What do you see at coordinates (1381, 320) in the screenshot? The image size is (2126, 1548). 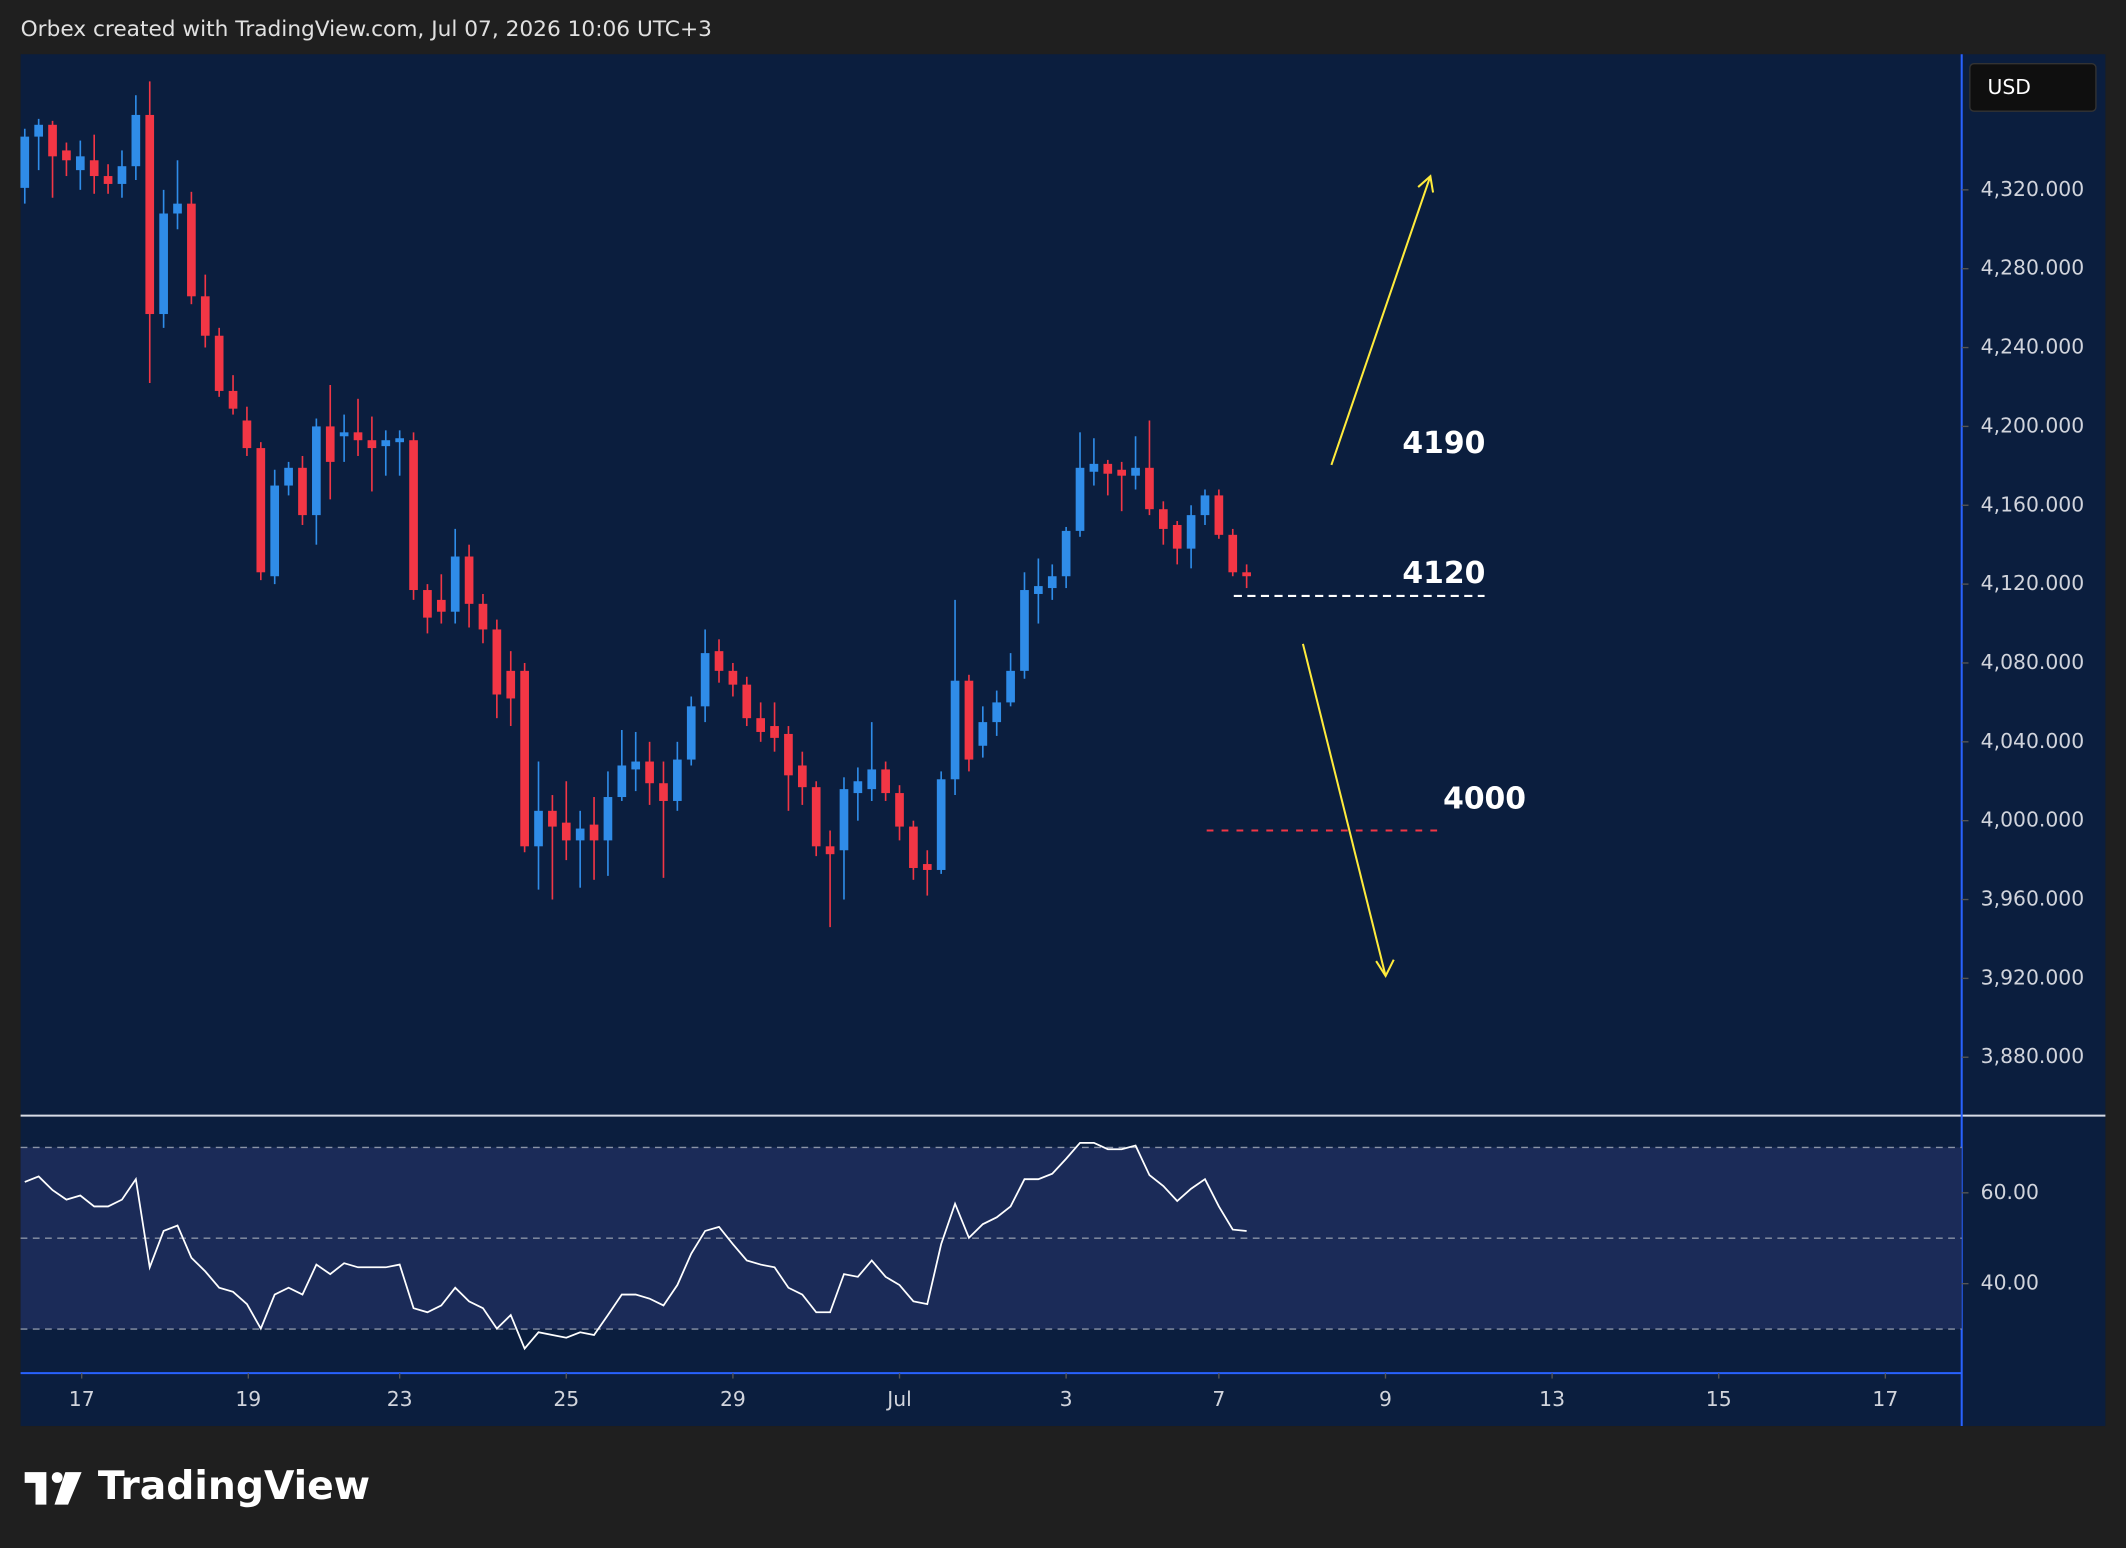 I see `arrow-up` at bounding box center [1381, 320].